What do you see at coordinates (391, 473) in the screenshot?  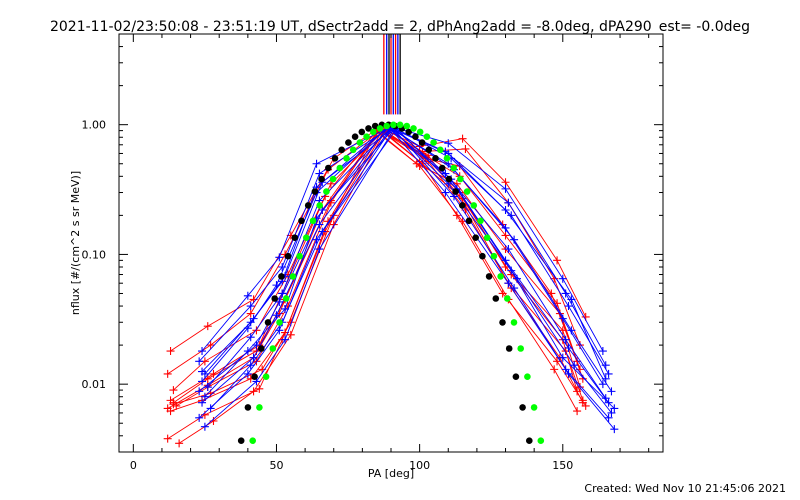 I see `x-axis-label: PA [deg]` at bounding box center [391, 473].